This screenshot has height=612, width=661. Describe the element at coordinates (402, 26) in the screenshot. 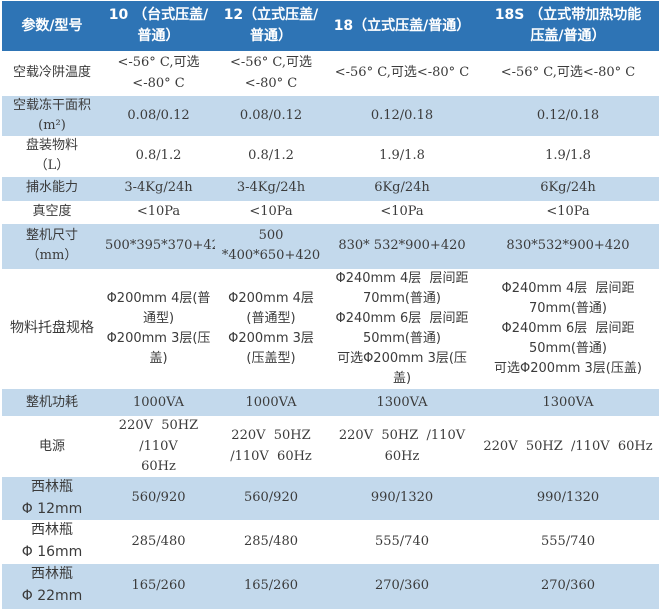

I see `column-header-model-18: 18（立式压盖/普通）` at that location.